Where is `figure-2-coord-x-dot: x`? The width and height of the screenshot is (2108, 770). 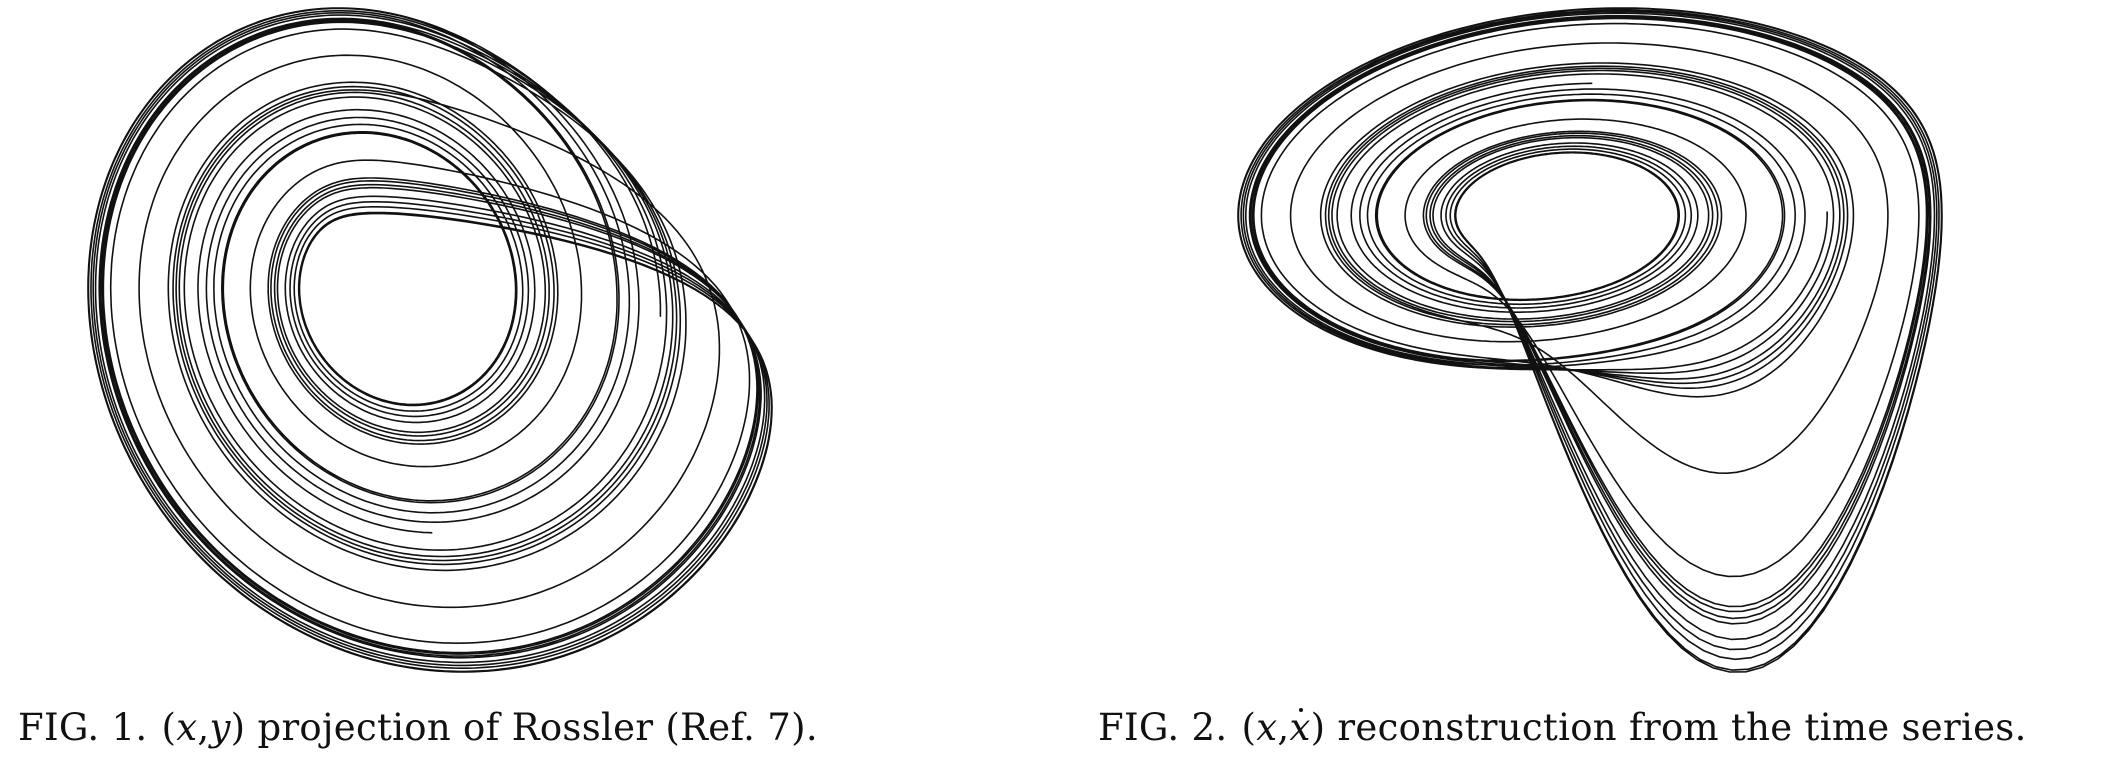
figure-2-coord-x-dot: x is located at coordinates (1299, 727).